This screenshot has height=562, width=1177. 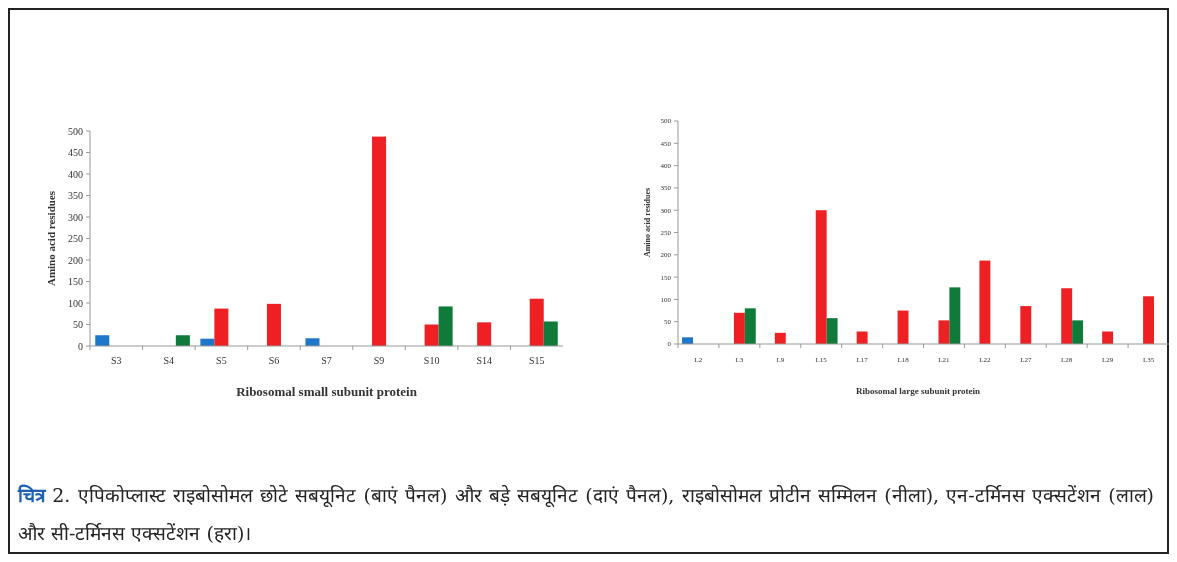 I want to click on y-tick-label: 0, so click(x=80, y=346).